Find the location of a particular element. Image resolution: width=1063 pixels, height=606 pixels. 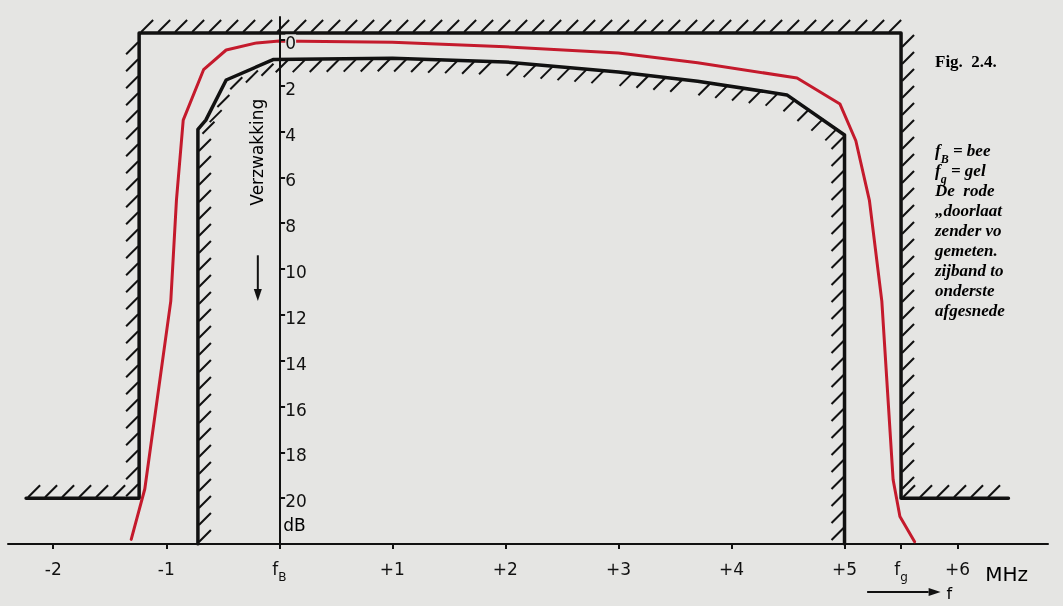

annotation: afgesnede is located at coordinates (970, 310).